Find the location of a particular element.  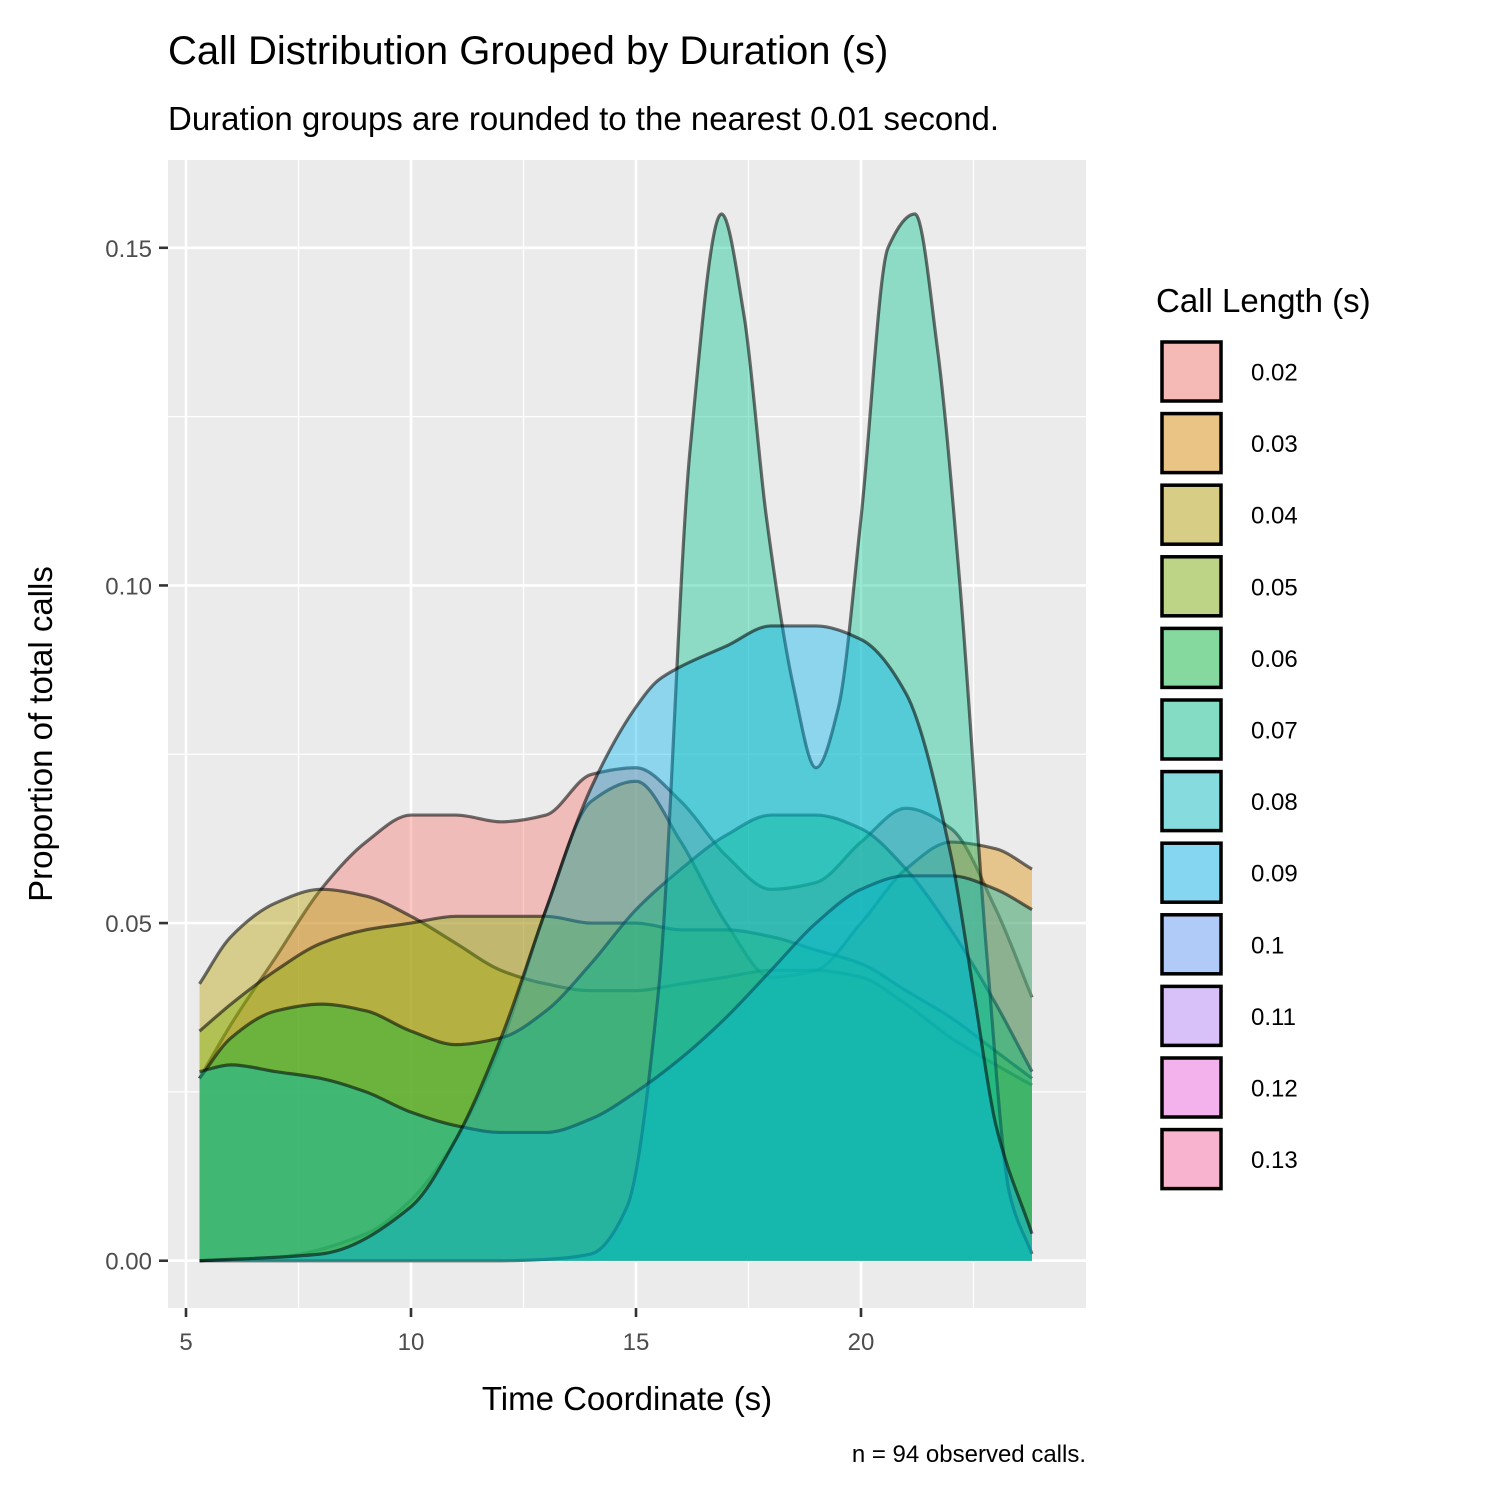

legend-item-0.11: 0.11 is located at coordinates (1228, 1016).